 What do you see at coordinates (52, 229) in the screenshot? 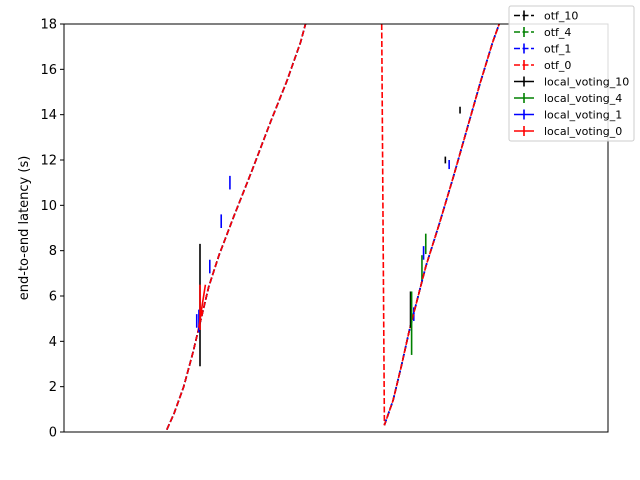
I see `y-axis: 0 2 4 6 8 10 12 14 16 18` at bounding box center [52, 229].